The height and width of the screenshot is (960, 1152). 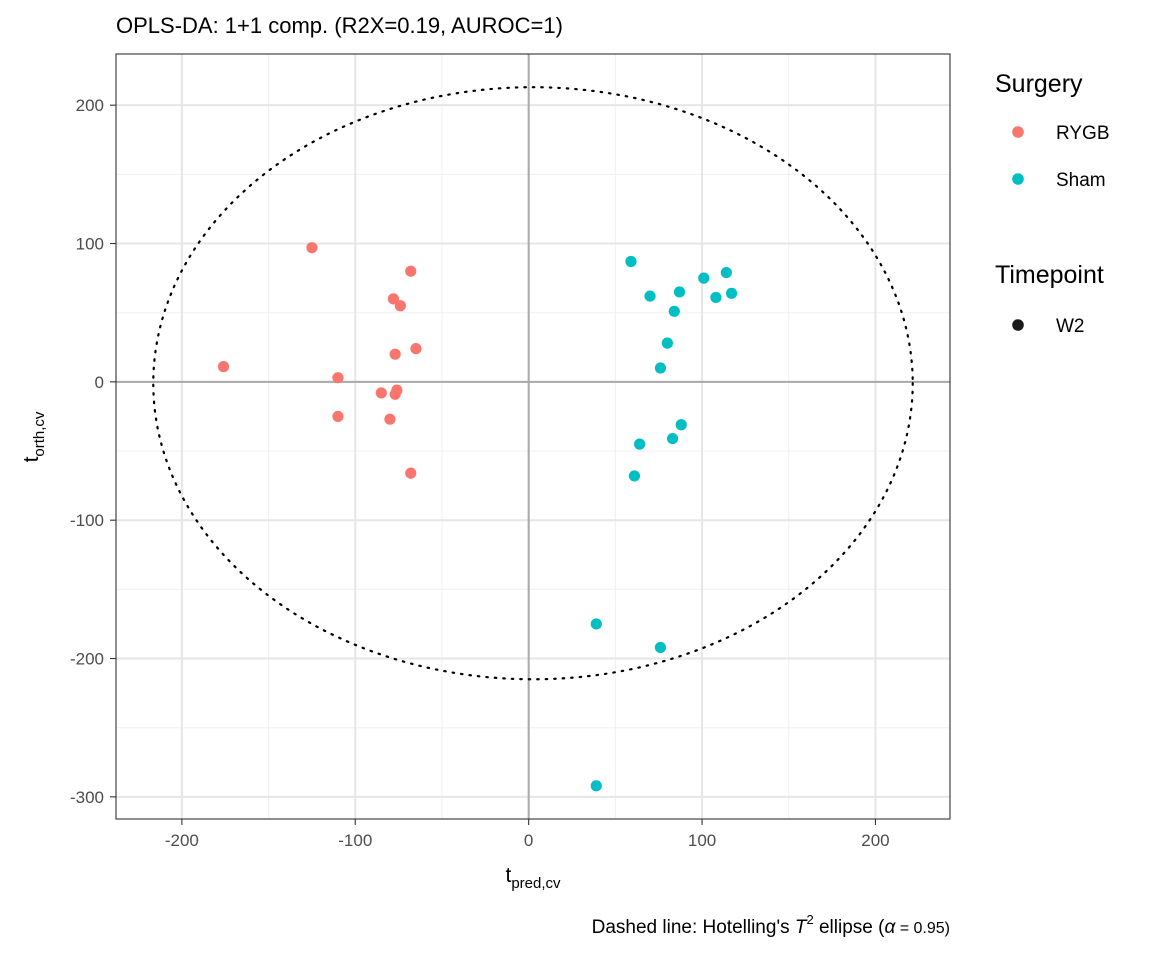 What do you see at coordinates (355, 840) in the screenshot?
I see `x-tick-label: -100` at bounding box center [355, 840].